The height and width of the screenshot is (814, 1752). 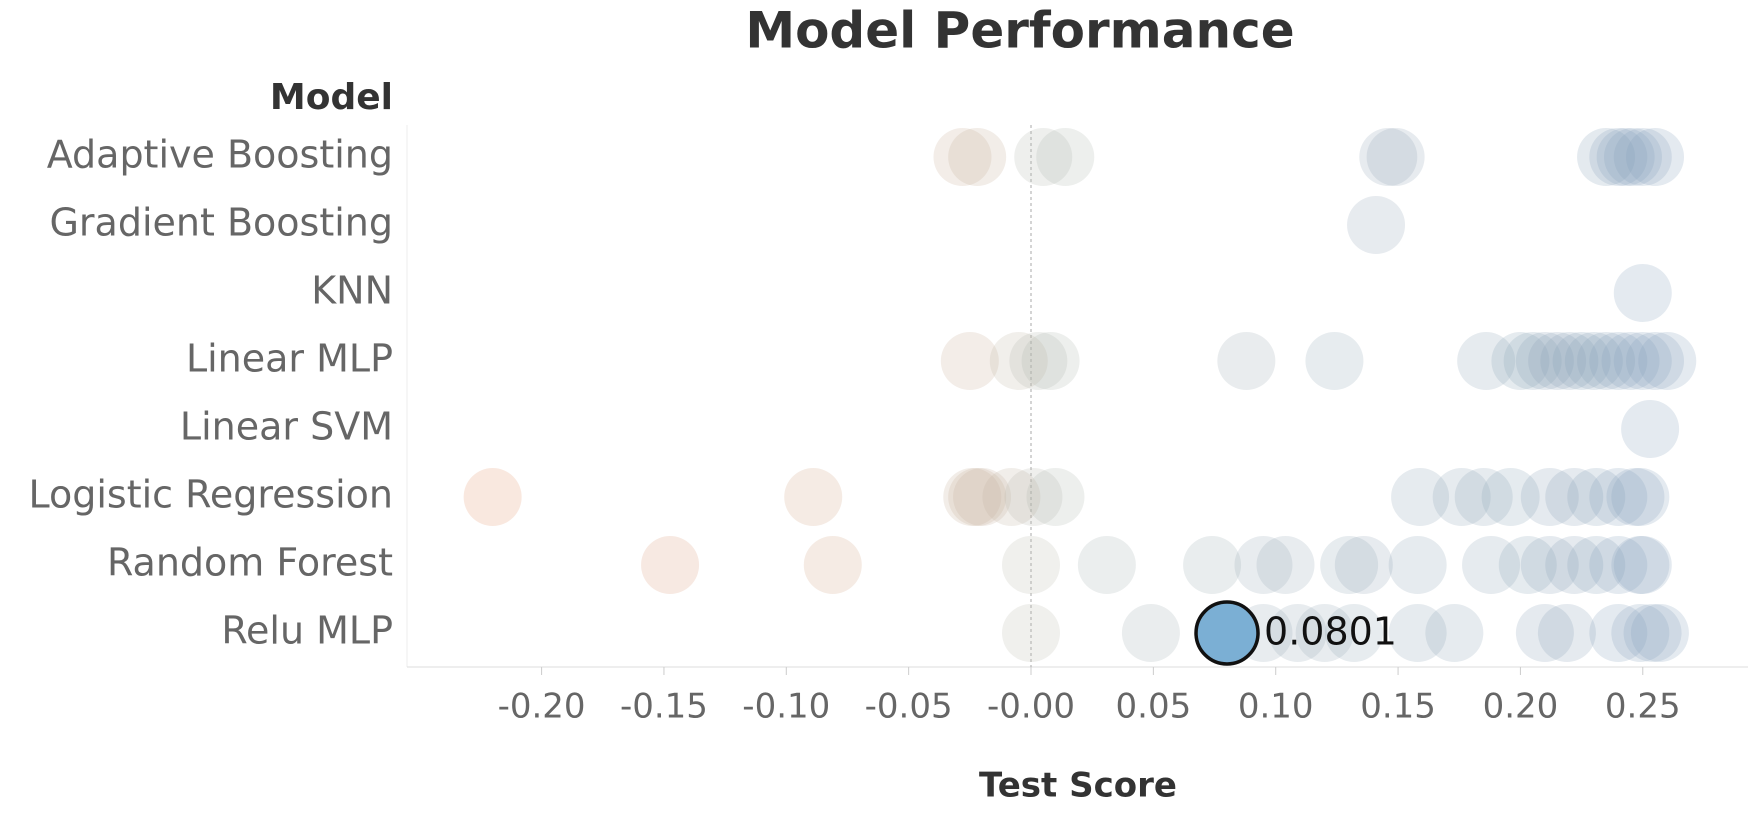 What do you see at coordinates (210, 495) in the screenshot?
I see `y-tick-label: Logistic Regression` at bounding box center [210, 495].